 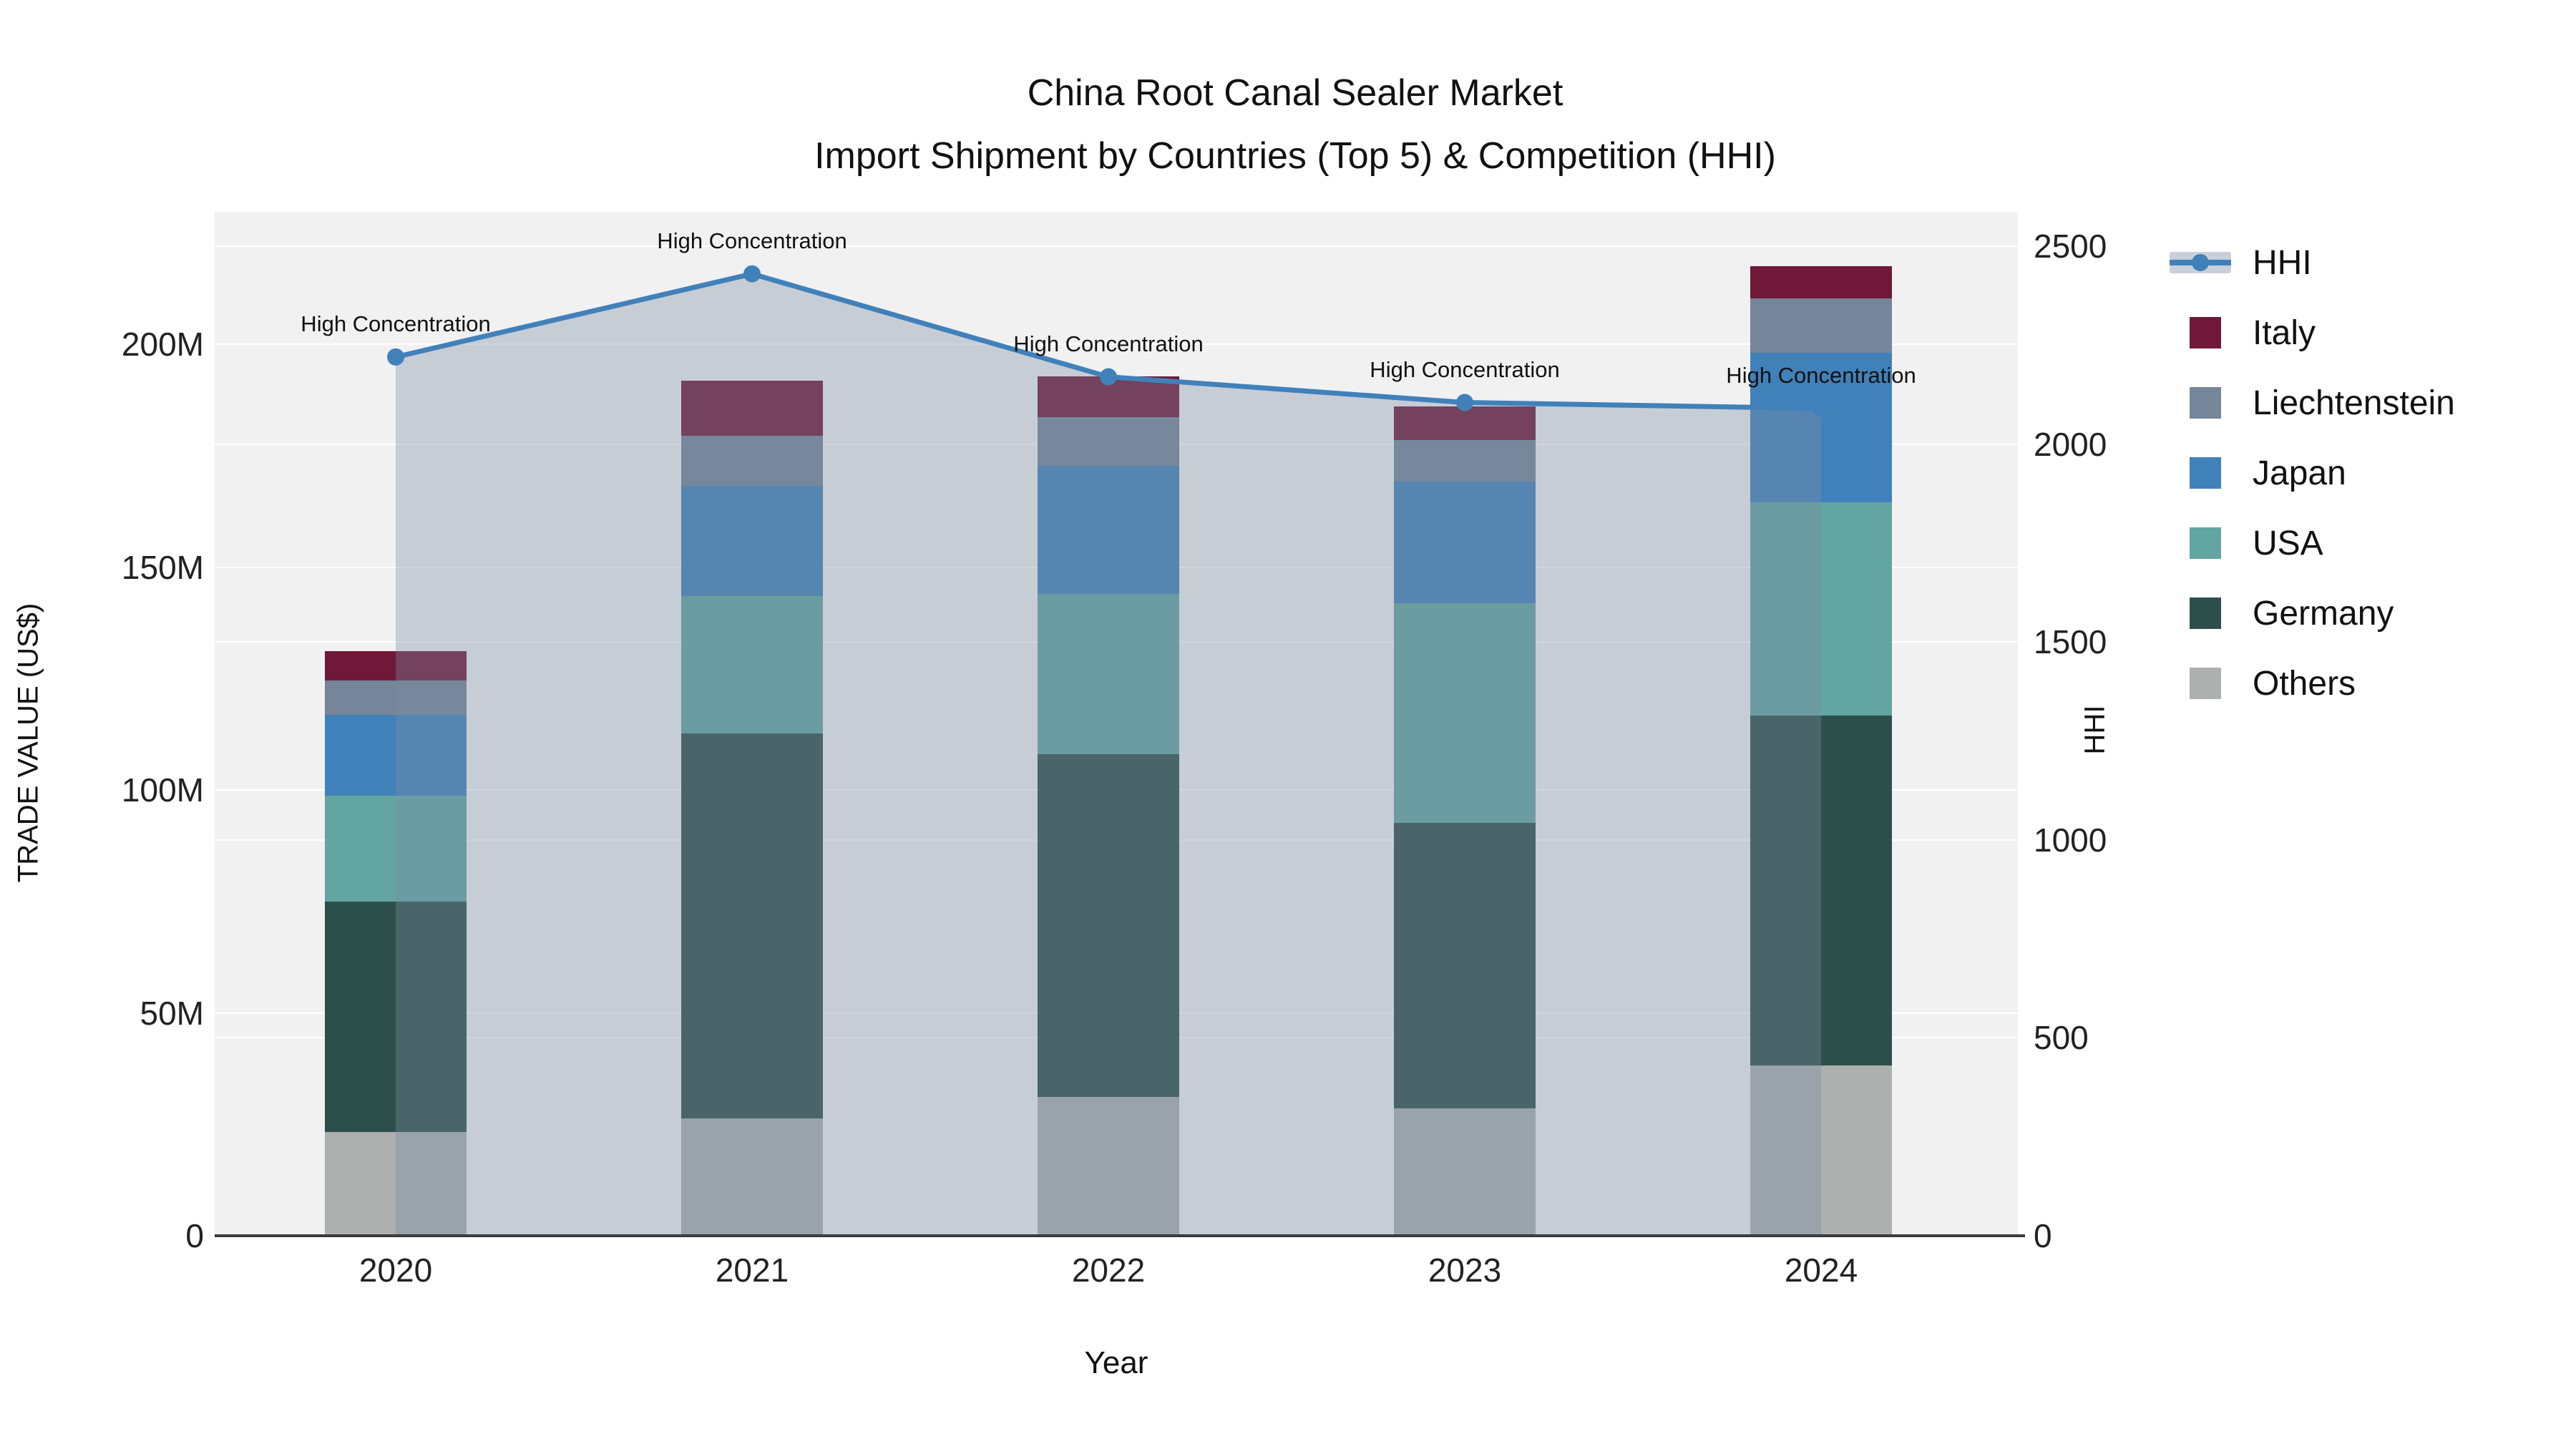 I want to click on legend-hhi-marker-dot, so click(x=2200, y=262).